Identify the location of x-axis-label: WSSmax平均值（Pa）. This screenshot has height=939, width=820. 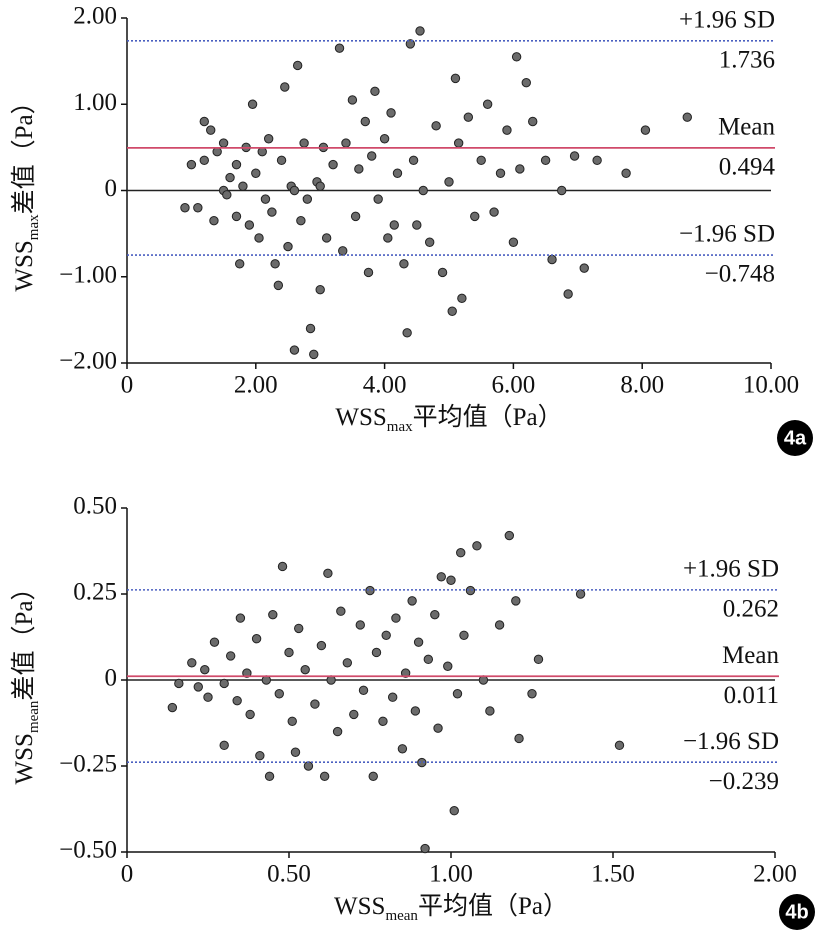
(448, 419).